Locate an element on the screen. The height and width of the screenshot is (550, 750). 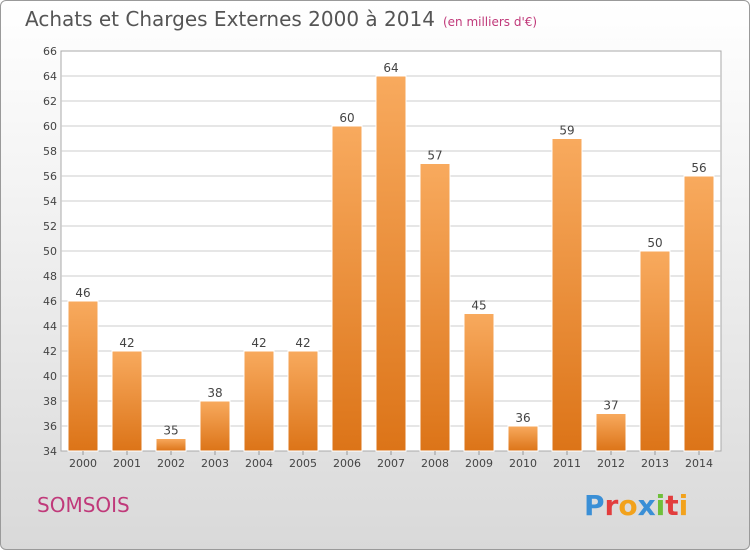
bar-2011 is located at coordinates (567, 295).